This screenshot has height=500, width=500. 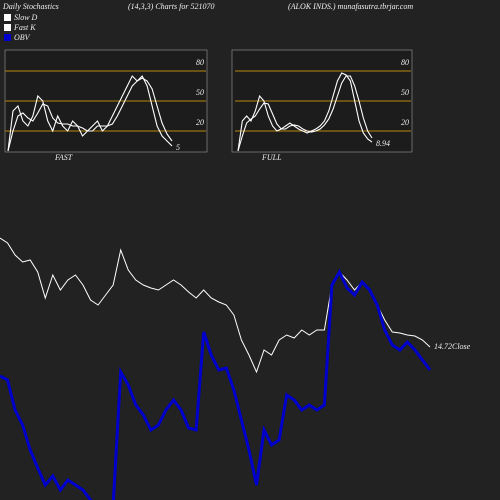 I want to click on close-label: Close, so click(x=461, y=346).